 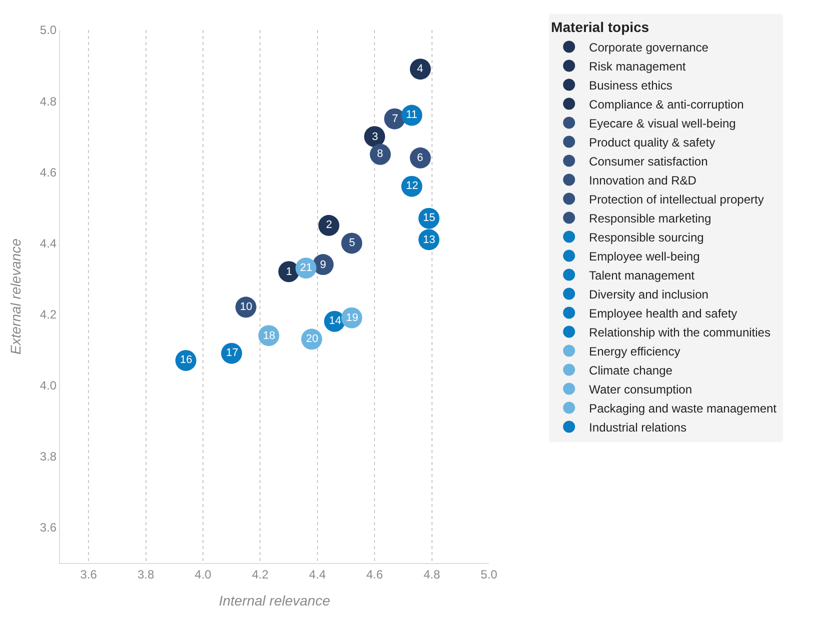 What do you see at coordinates (637, 66) in the screenshot?
I see `legend-label: Risk management` at bounding box center [637, 66].